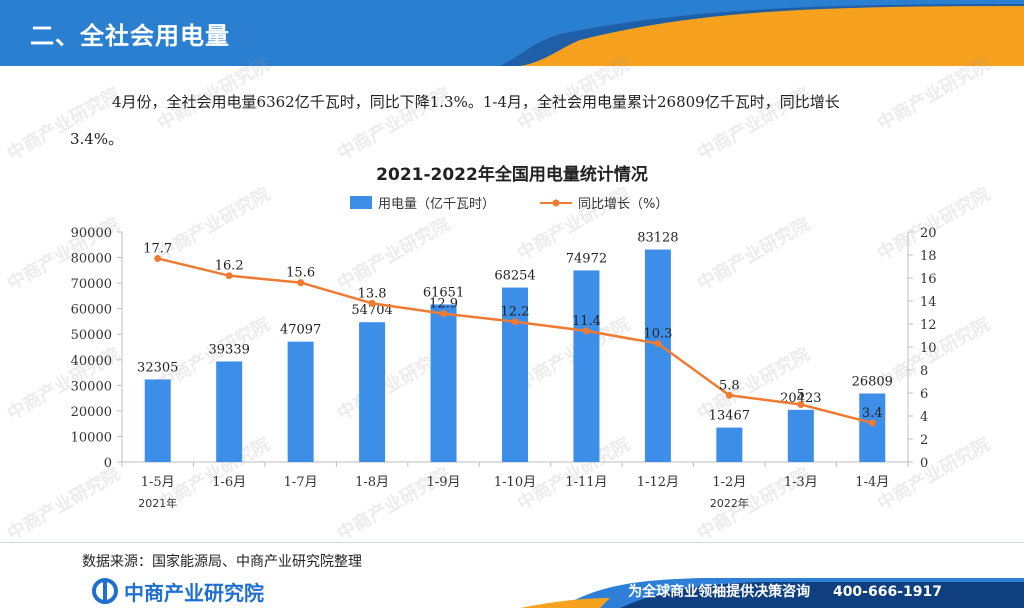 The width and height of the screenshot is (1024, 608). What do you see at coordinates (623, 204) in the screenshot?
I see `legend-line-label: 同比增长（%）` at bounding box center [623, 204].